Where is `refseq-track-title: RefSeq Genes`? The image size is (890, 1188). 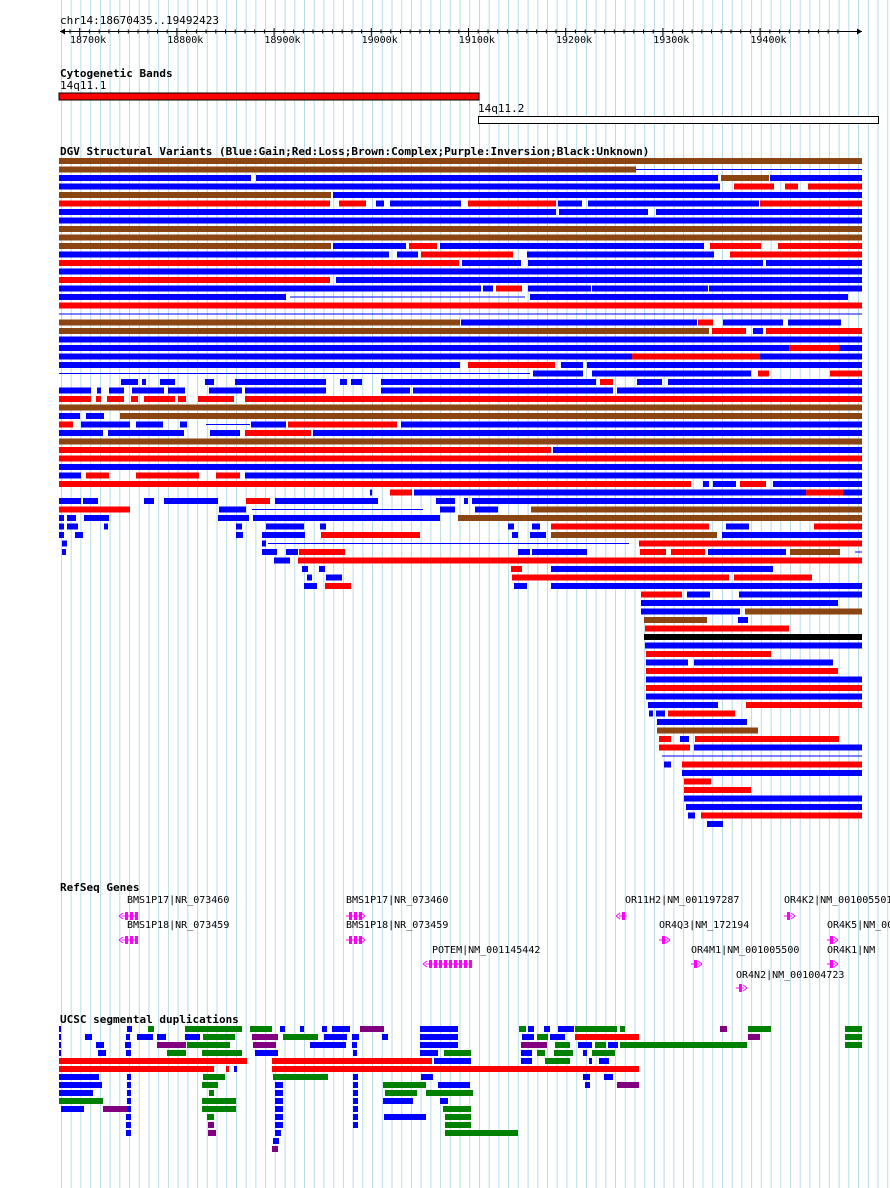
refseq-track-title: RefSeq Genes is located at coordinates (100, 887).